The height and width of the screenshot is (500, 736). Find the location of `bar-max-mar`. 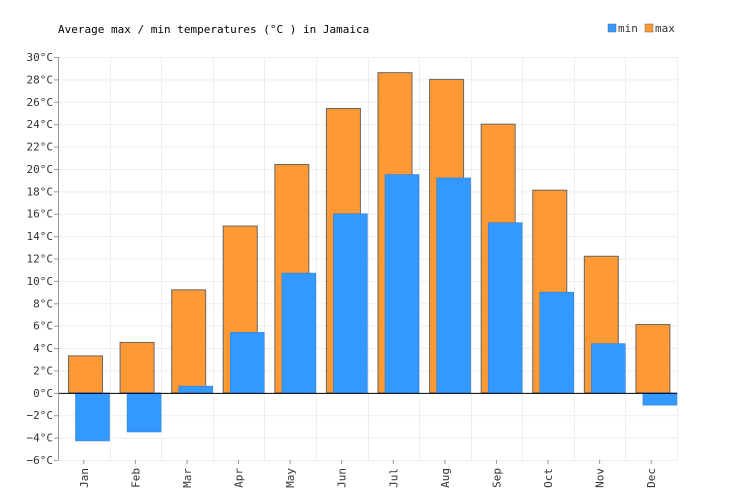

bar-max-mar is located at coordinates (189, 341).